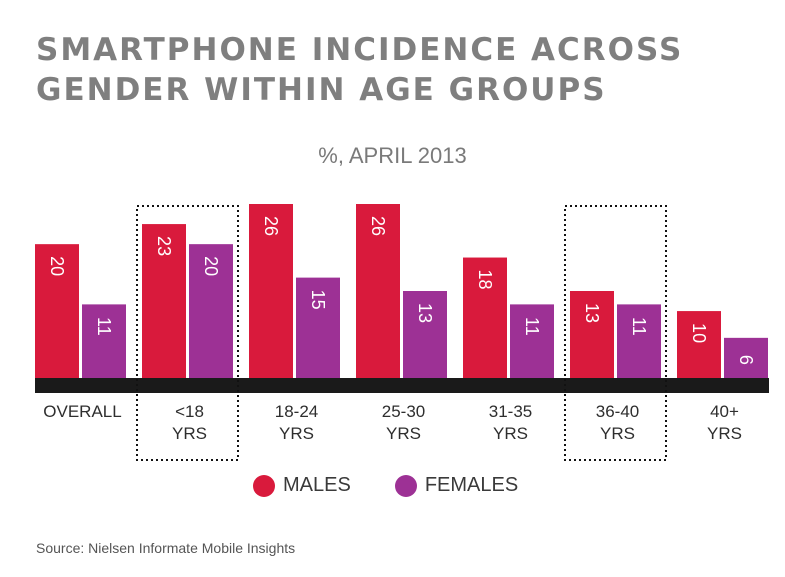 The image size is (785, 577). I want to click on legend-label-males: MALES, so click(317, 485).